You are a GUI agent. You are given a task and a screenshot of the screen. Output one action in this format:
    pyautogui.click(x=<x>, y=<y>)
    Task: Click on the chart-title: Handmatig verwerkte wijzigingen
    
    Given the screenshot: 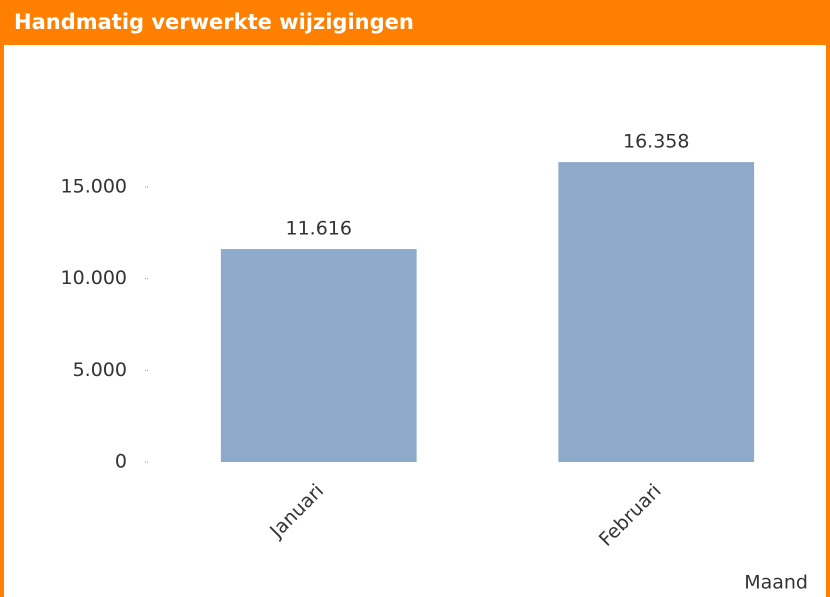 What is the action you would take?
    pyautogui.click(x=214, y=22)
    